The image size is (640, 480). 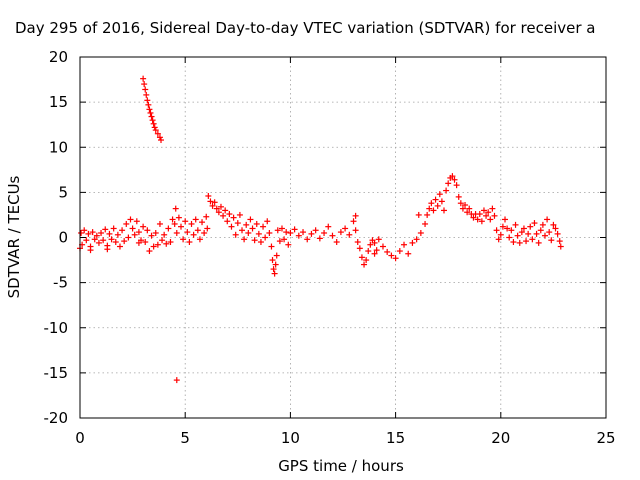 What do you see at coordinates (63, 238) in the screenshot?
I see `y-tick-label: 0` at bounding box center [63, 238].